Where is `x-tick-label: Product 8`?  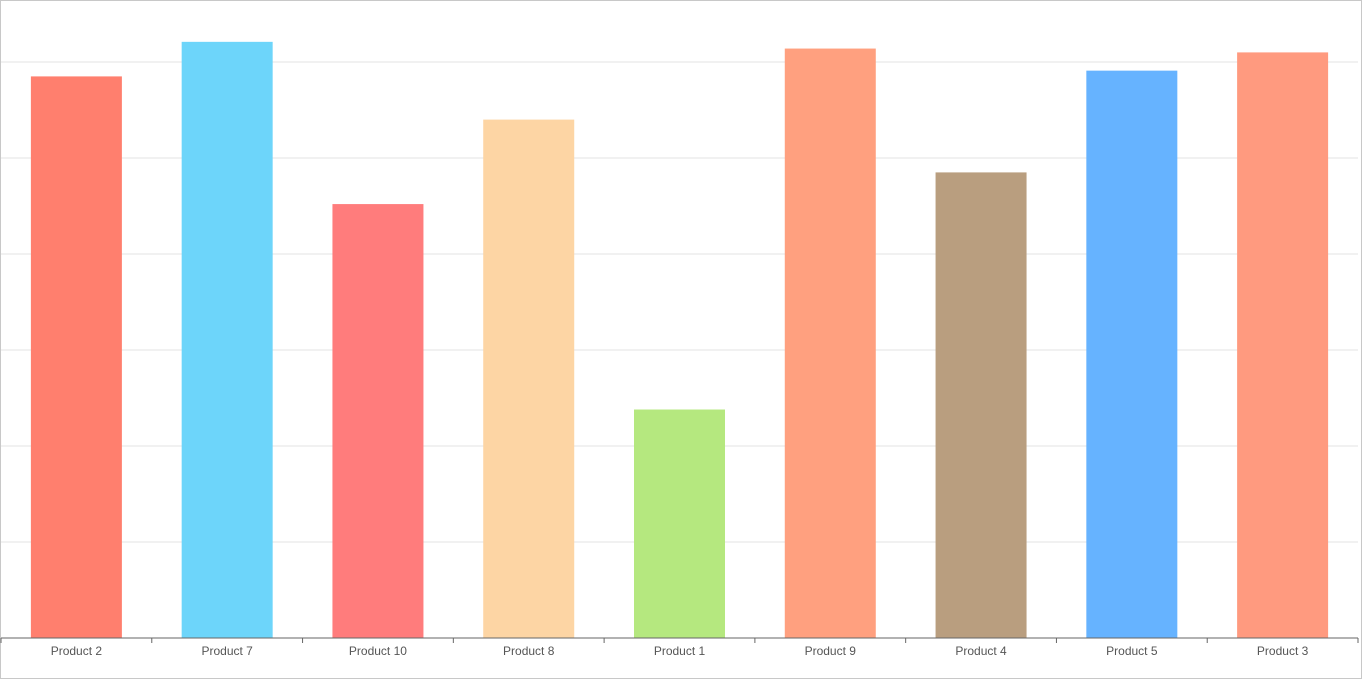
x-tick-label: Product 8 is located at coordinates (529, 651).